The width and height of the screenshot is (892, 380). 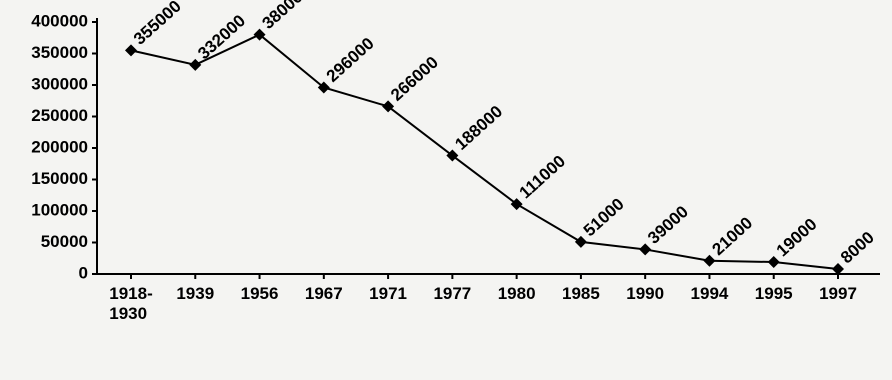 I want to click on data-label: 21000, so click(x=732, y=236).